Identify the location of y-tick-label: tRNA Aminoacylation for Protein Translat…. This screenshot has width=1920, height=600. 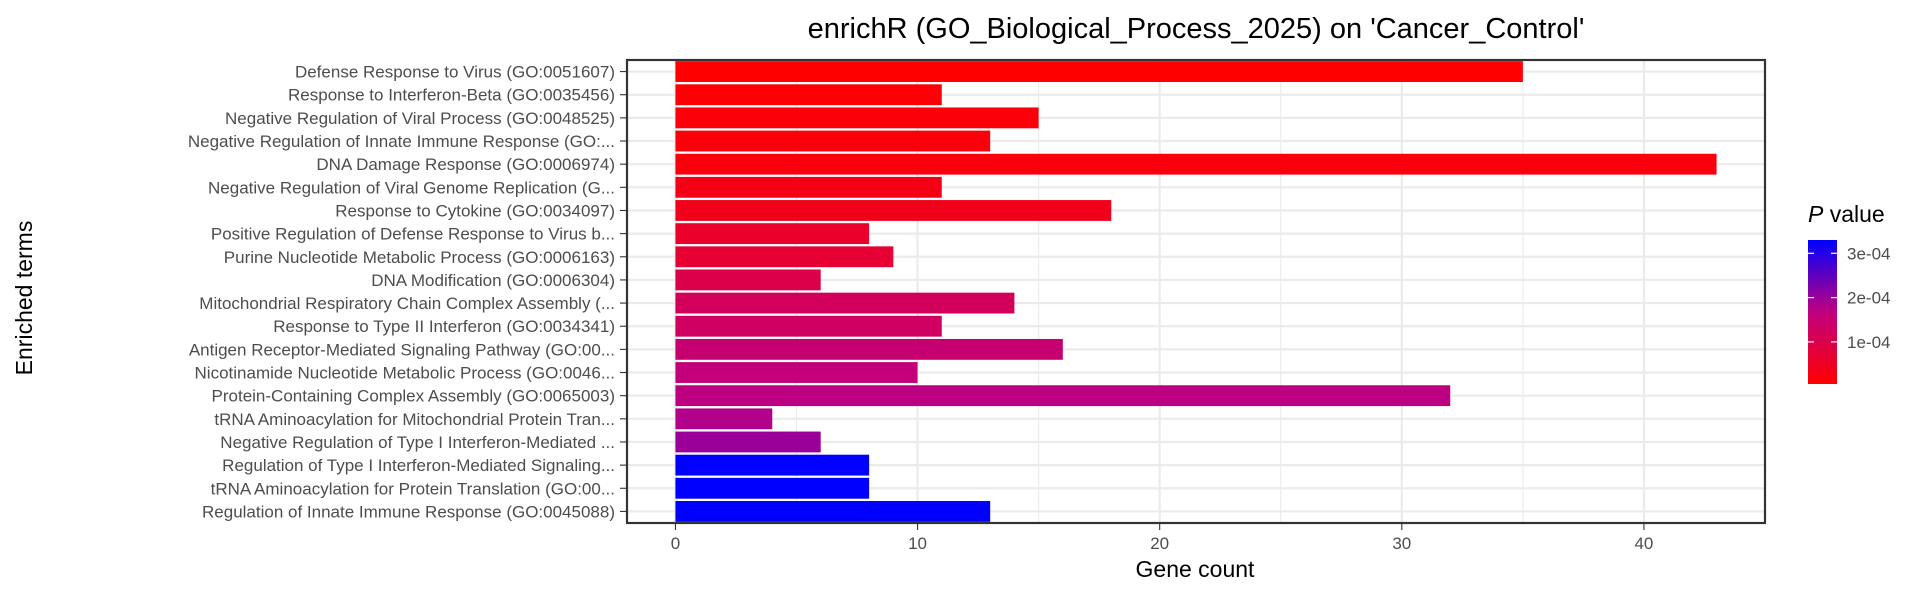
(413, 488).